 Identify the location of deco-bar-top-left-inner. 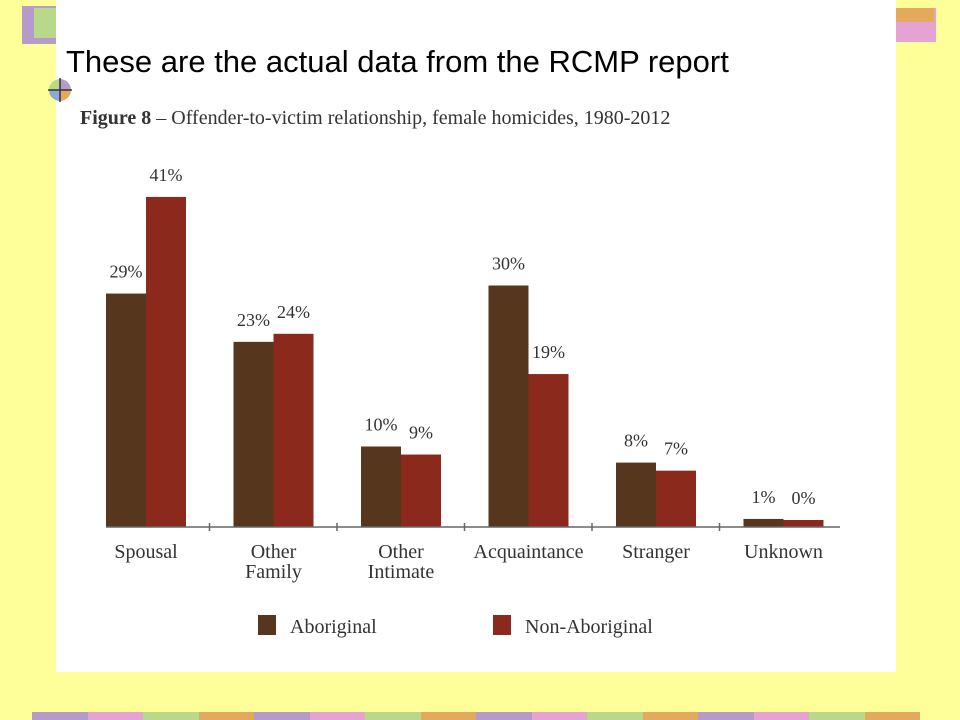
(45, 23).